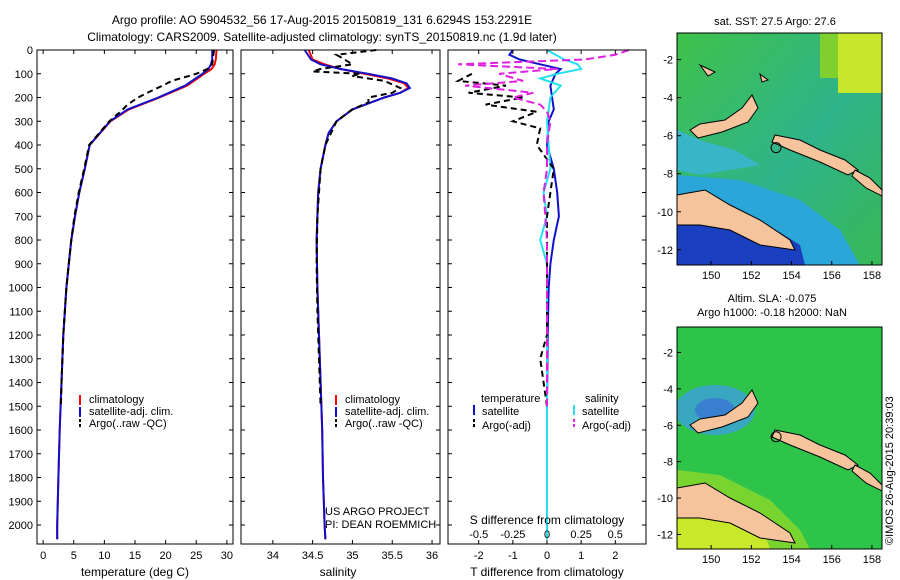 This screenshot has width=900, height=580. I want to click on x-tick-label: 30, so click(227, 556).